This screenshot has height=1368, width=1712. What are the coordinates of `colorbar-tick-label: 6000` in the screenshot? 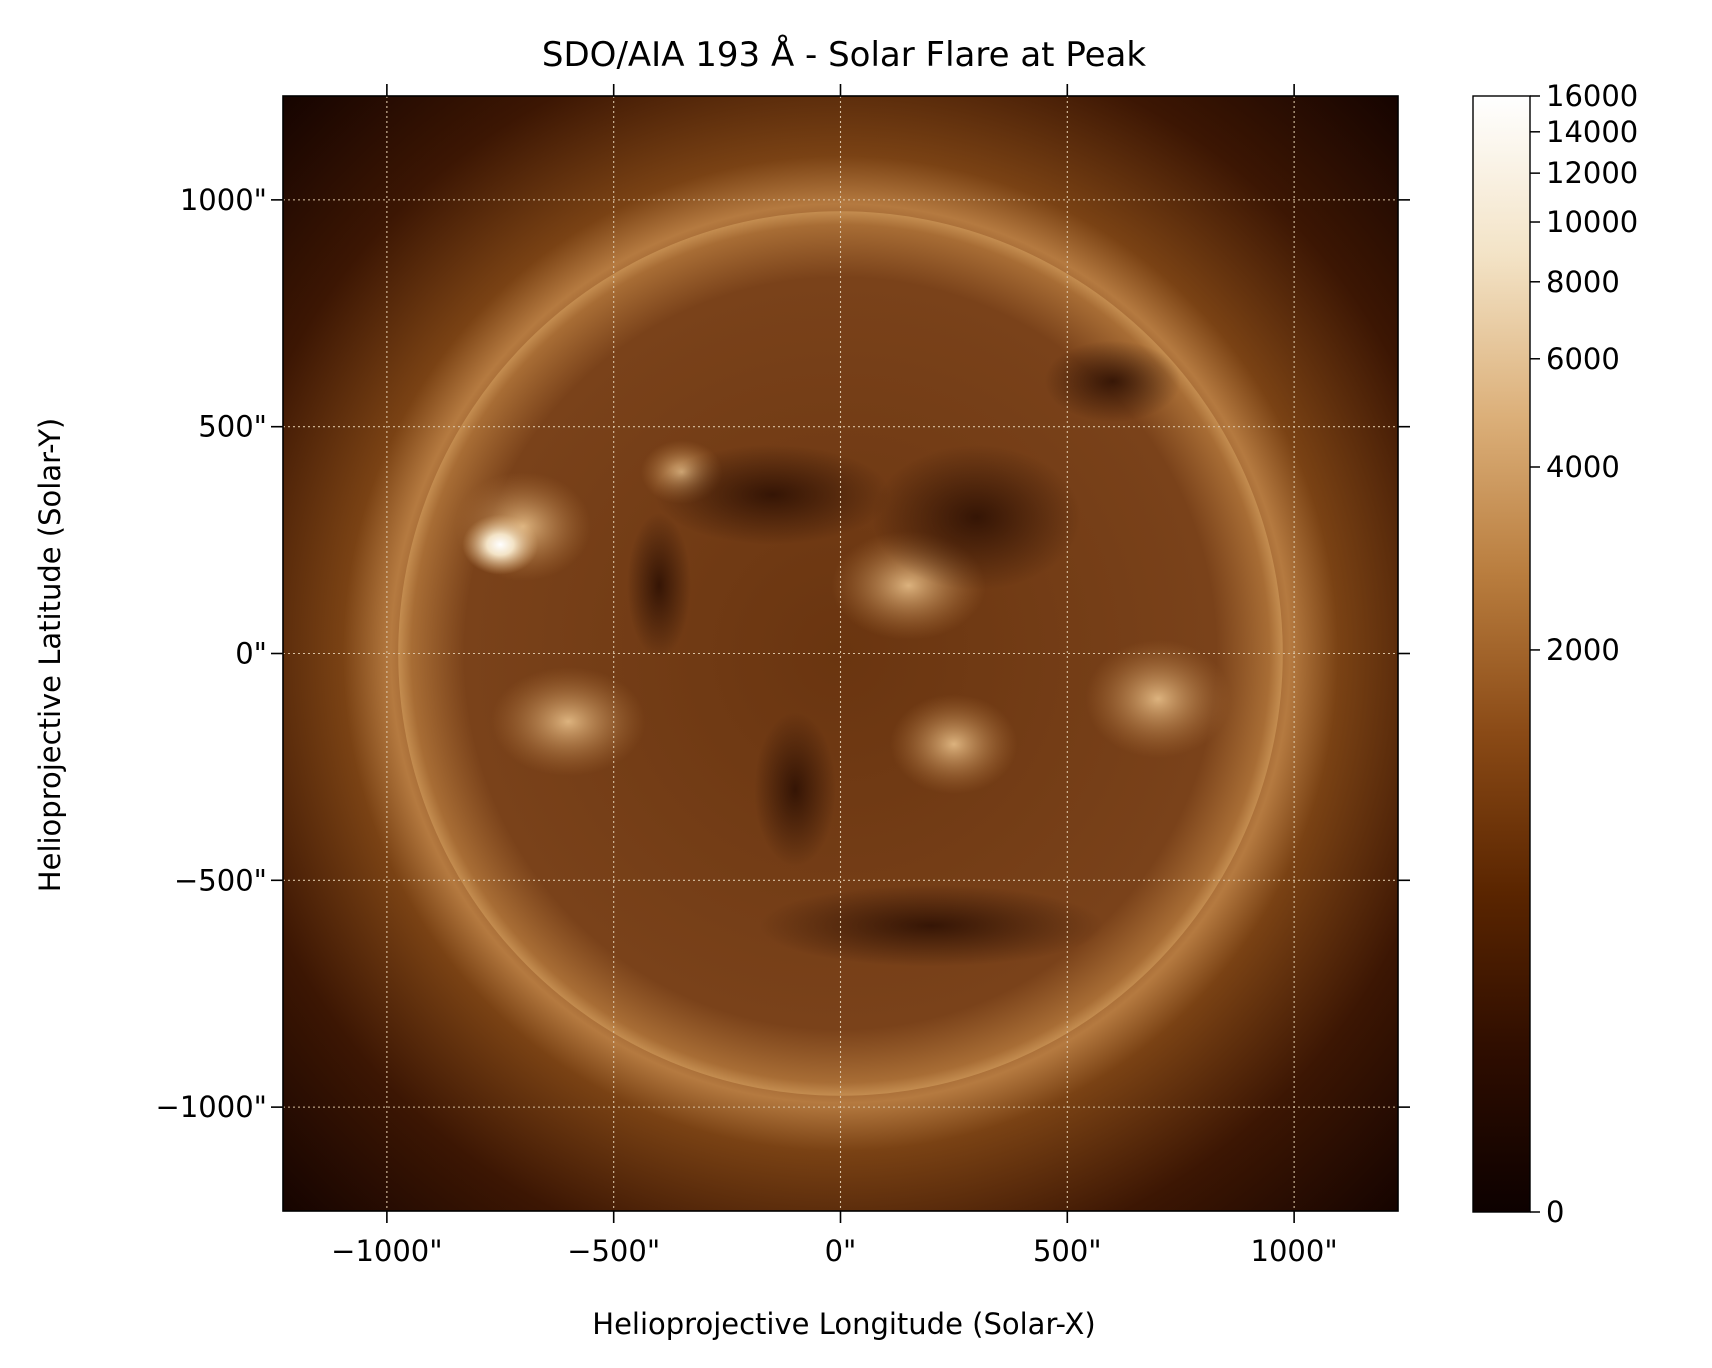 It's located at (1583, 359).